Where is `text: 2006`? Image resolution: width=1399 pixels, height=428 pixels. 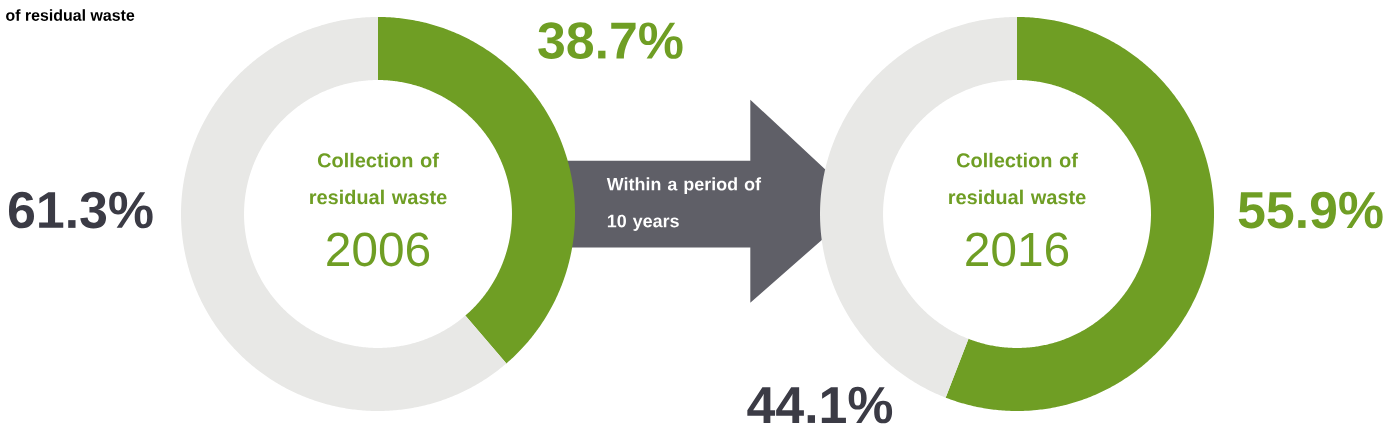 text: 2006 is located at coordinates (378, 249).